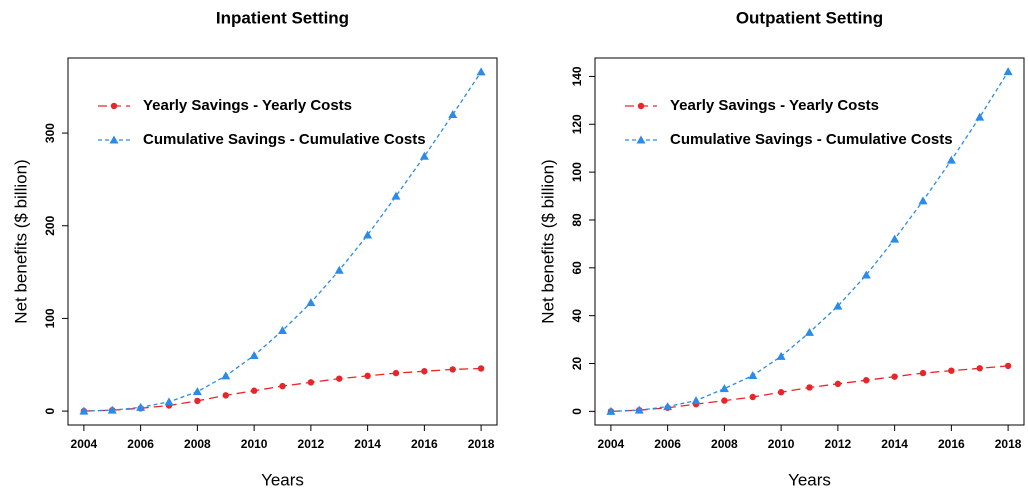 The width and height of the screenshot is (1028, 497). I want to click on series-line, so click(282, 389).